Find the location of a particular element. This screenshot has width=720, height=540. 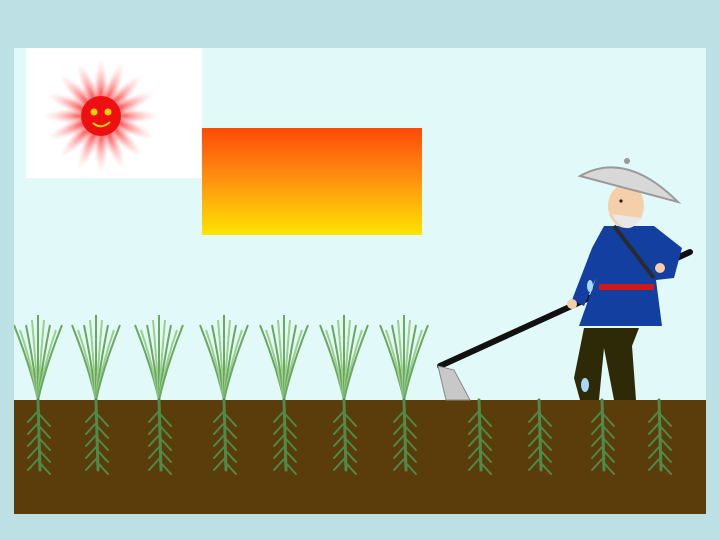

gradient-box is located at coordinates (312, 181).